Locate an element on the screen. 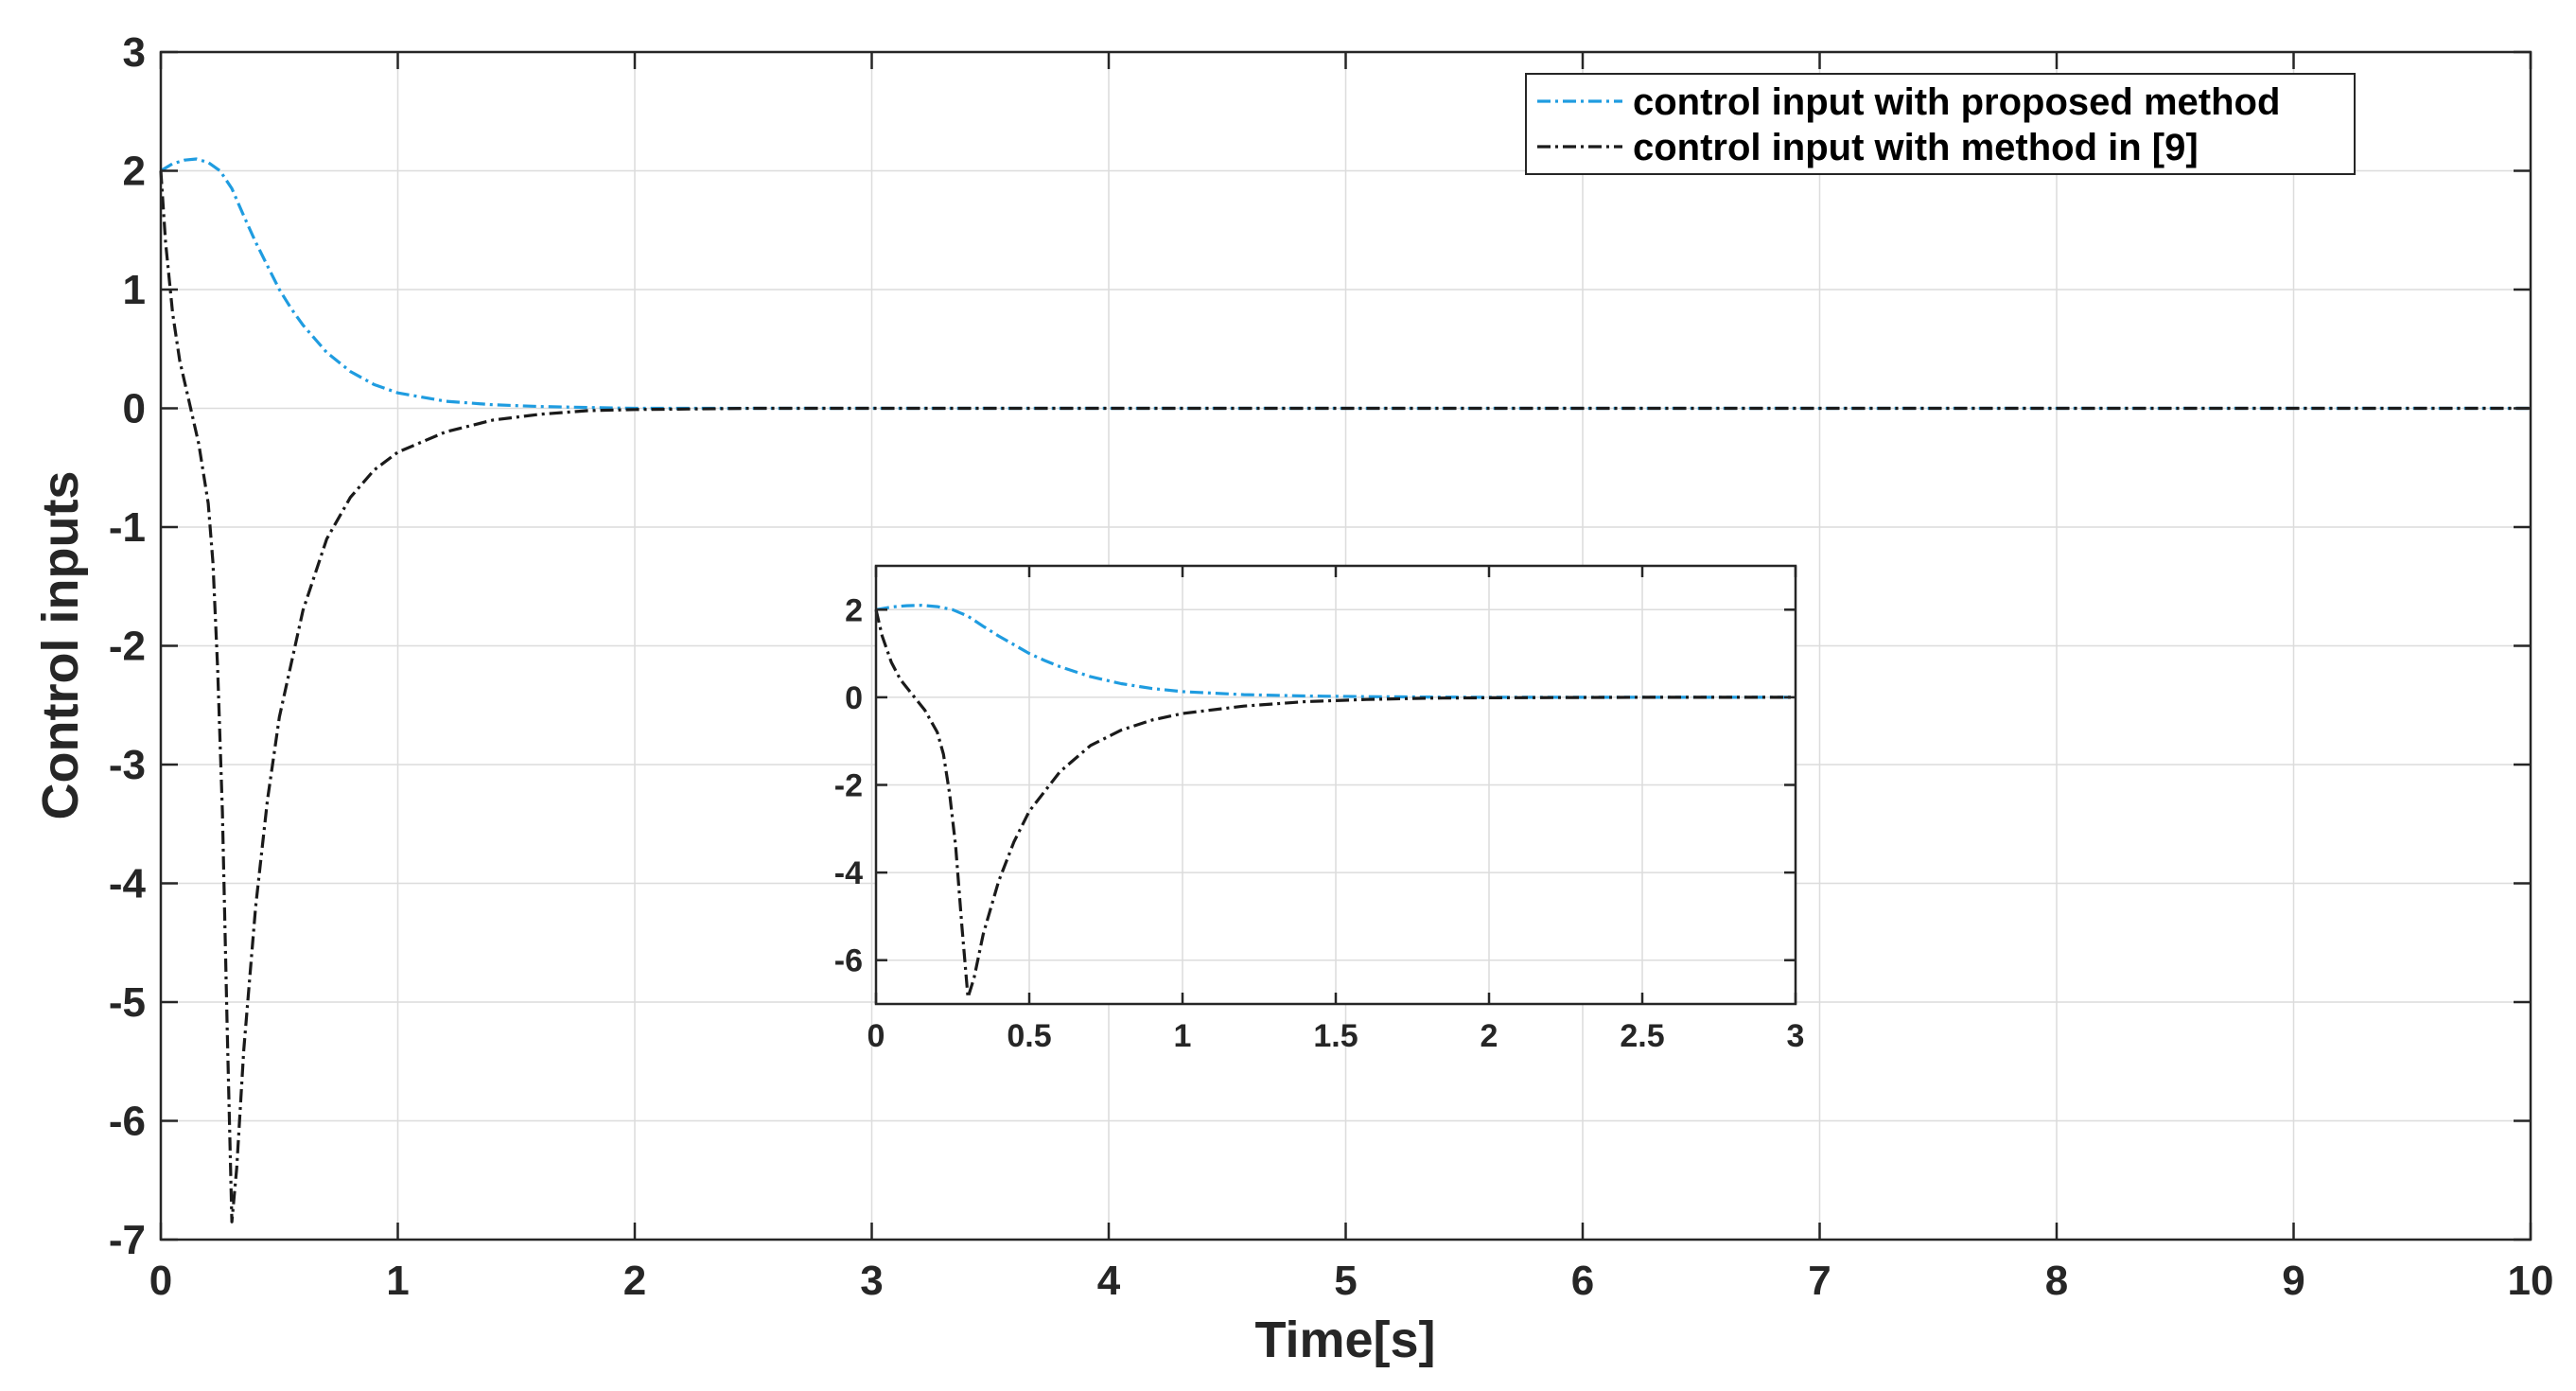 Image resolution: width=2576 pixels, height=1391 pixels. inset-x-tick-label: 0.5 is located at coordinates (1029, 1036).